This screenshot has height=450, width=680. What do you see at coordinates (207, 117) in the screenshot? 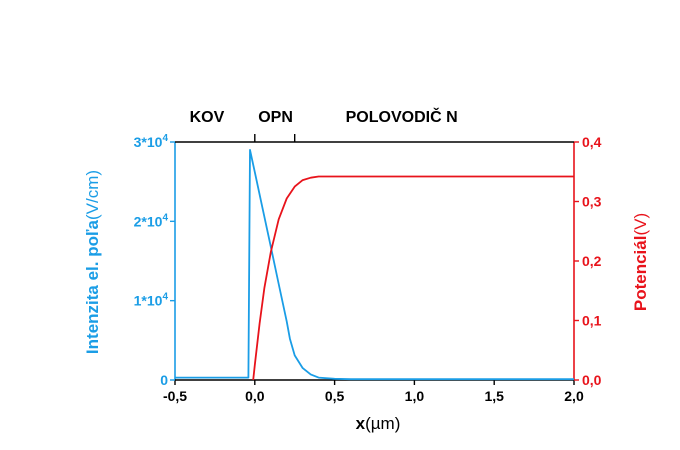
I see `region-label: KOV` at bounding box center [207, 117].